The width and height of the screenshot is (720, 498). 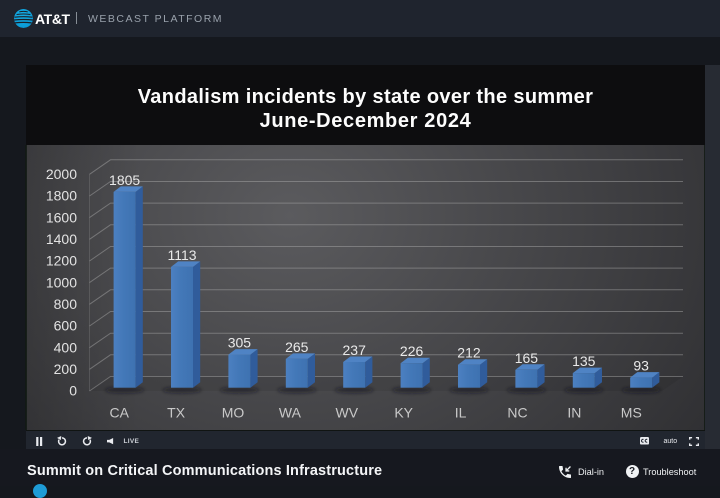 I want to click on svg-text: 1805, so click(x=124, y=180).